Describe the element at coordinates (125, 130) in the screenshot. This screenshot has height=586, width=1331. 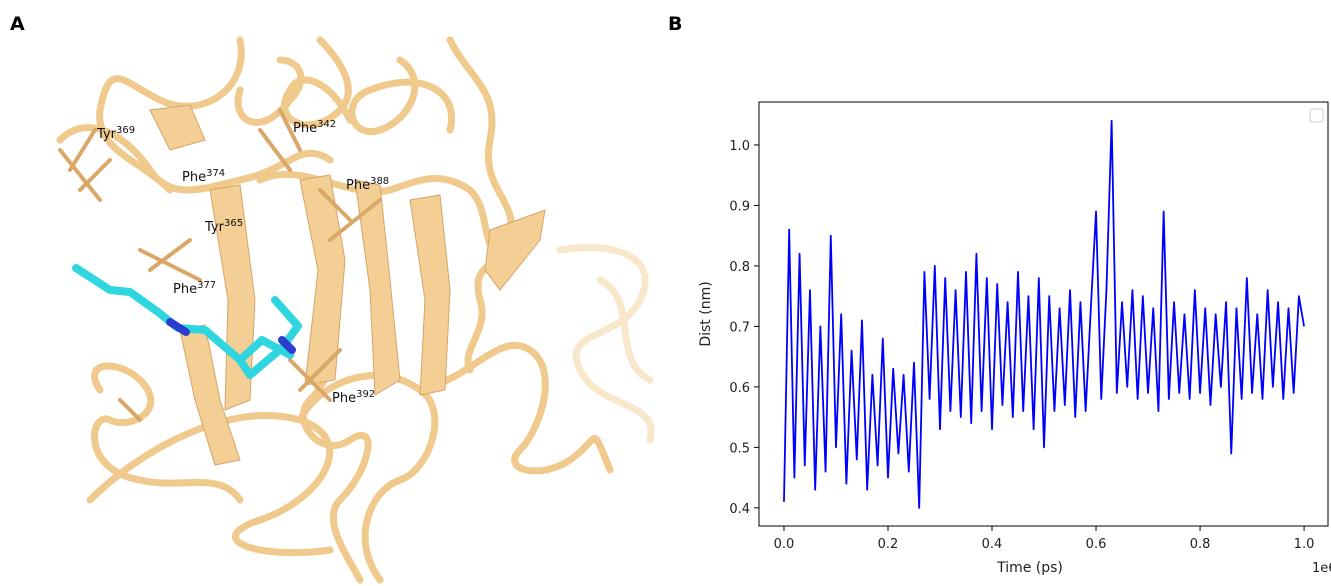
I see `residue-number: 369` at that location.